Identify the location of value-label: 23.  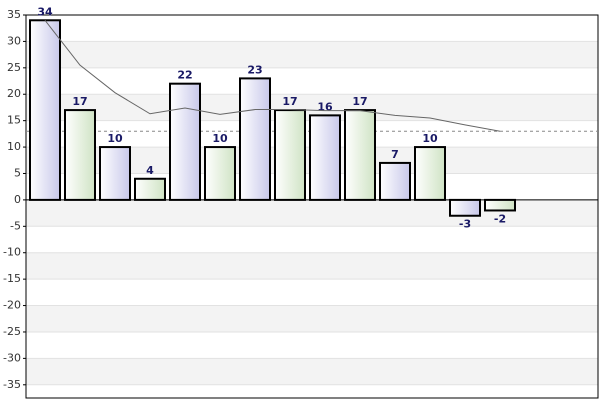
(254, 69).